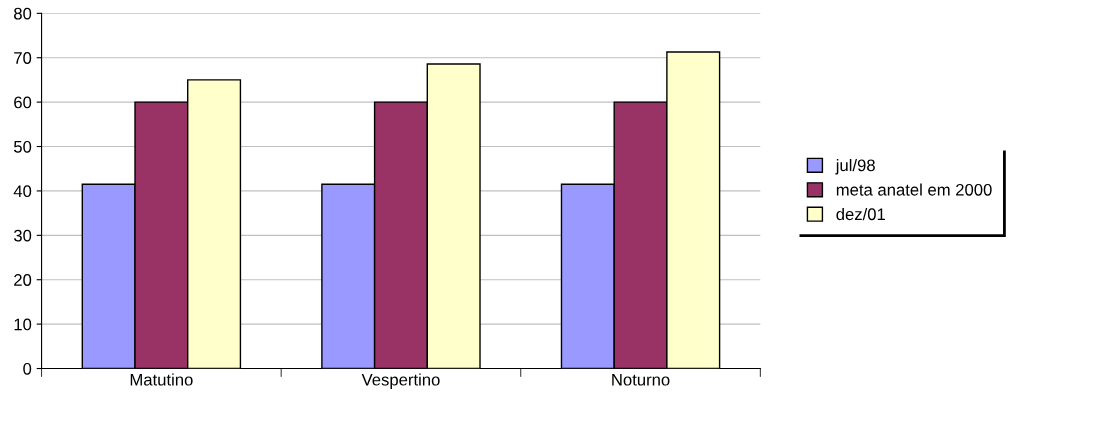 The image size is (1094, 444). What do you see at coordinates (860, 214) in the screenshot?
I see `legend-label: dez/01` at bounding box center [860, 214].